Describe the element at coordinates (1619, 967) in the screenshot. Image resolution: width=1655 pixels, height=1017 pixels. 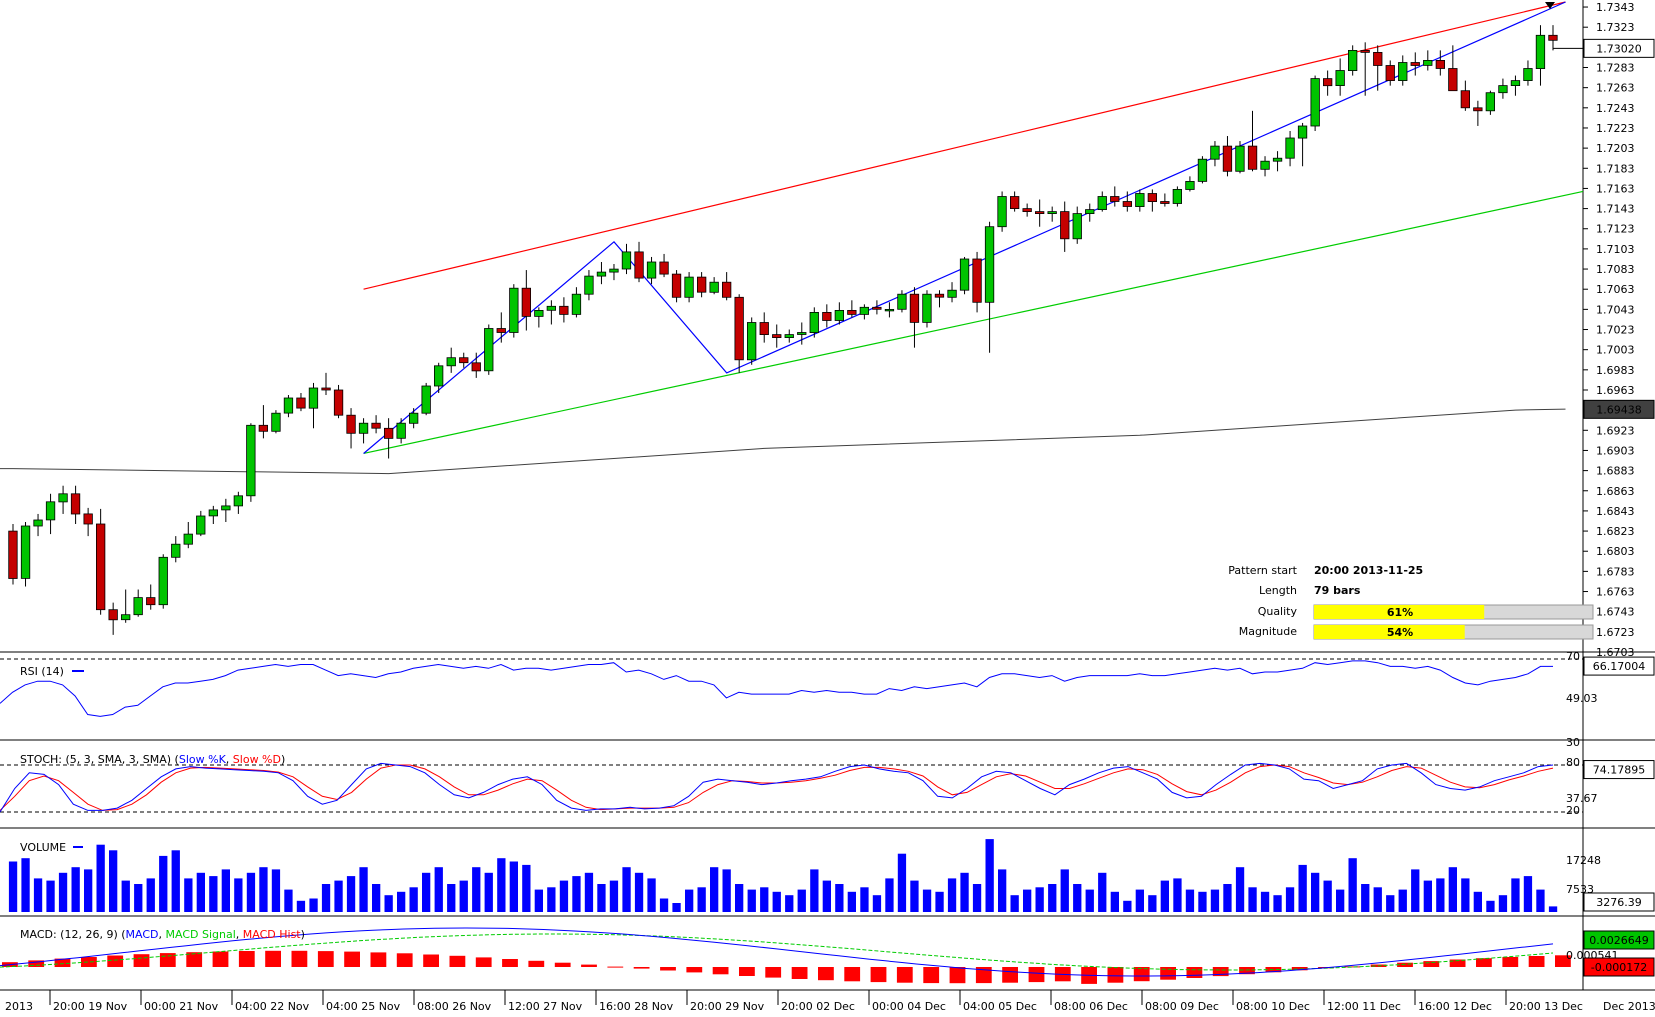
I see `macd-value-badge-bottom: -0.000172` at that location.